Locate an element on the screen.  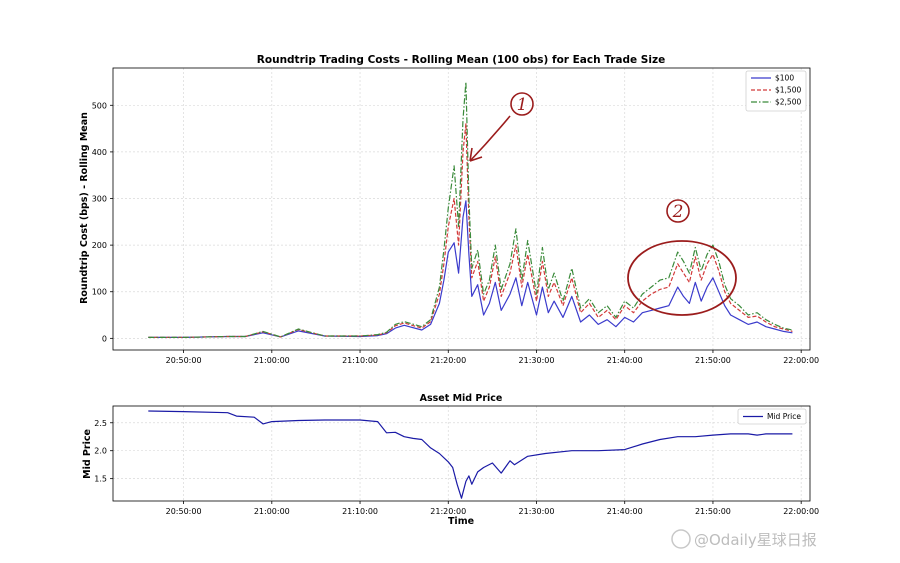
price-chart-legend: Mid Price is located at coordinates (772, 416).